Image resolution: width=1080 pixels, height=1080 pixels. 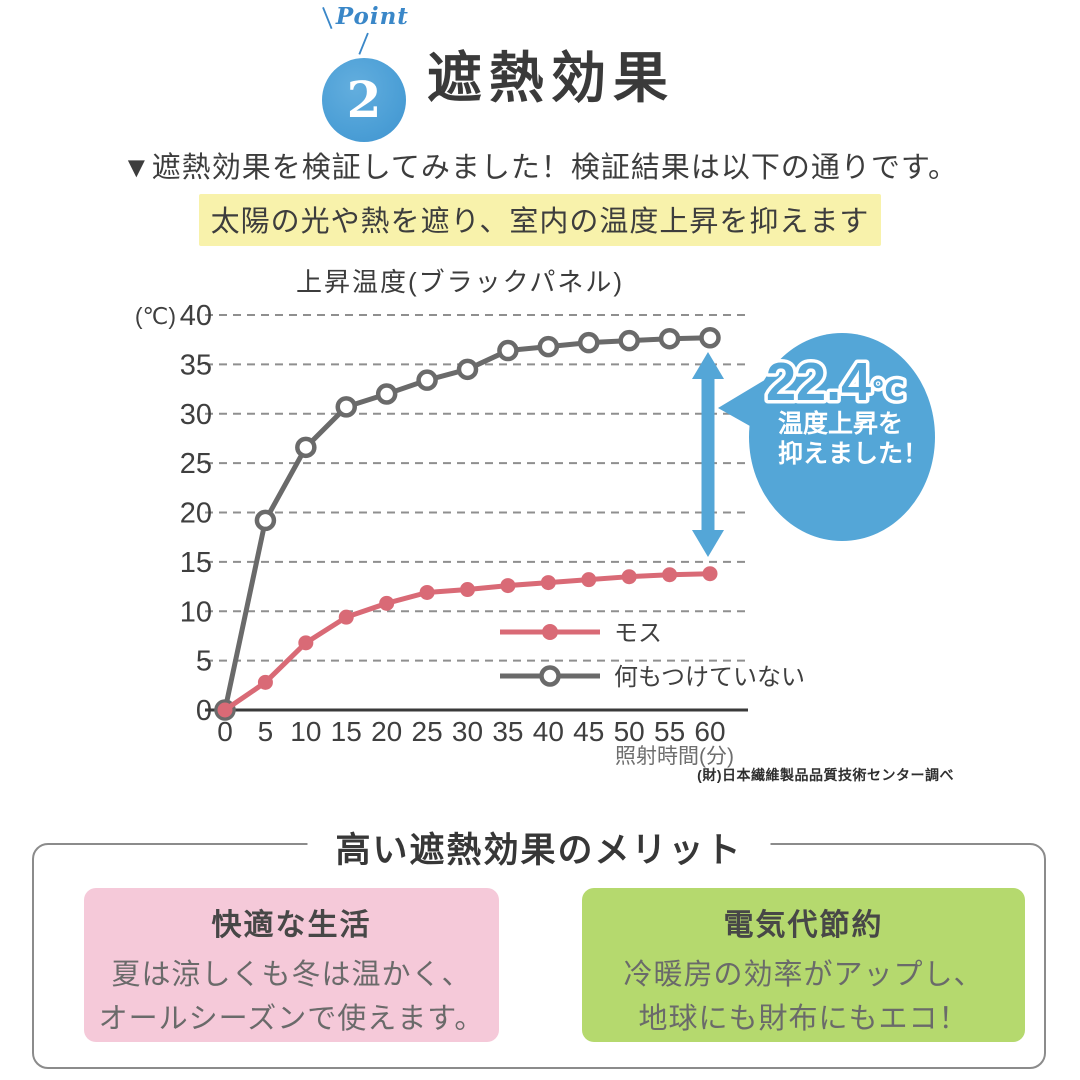 What do you see at coordinates (372, 16) in the screenshot?
I see `point-label-text: Point` at bounding box center [372, 16].